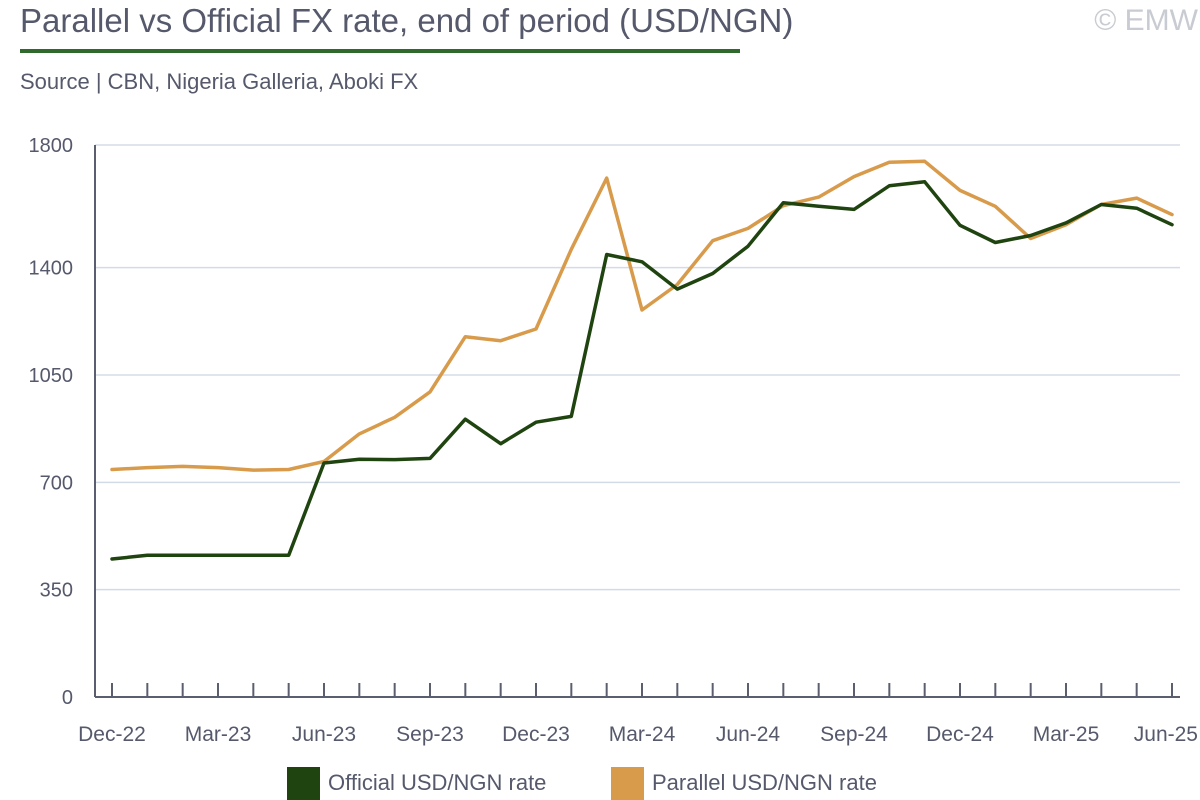  Describe the element at coordinates (219, 81) in the screenshot. I see `chart-source: Source | CBN, Nigeria Galleria, Aboki FX` at that location.